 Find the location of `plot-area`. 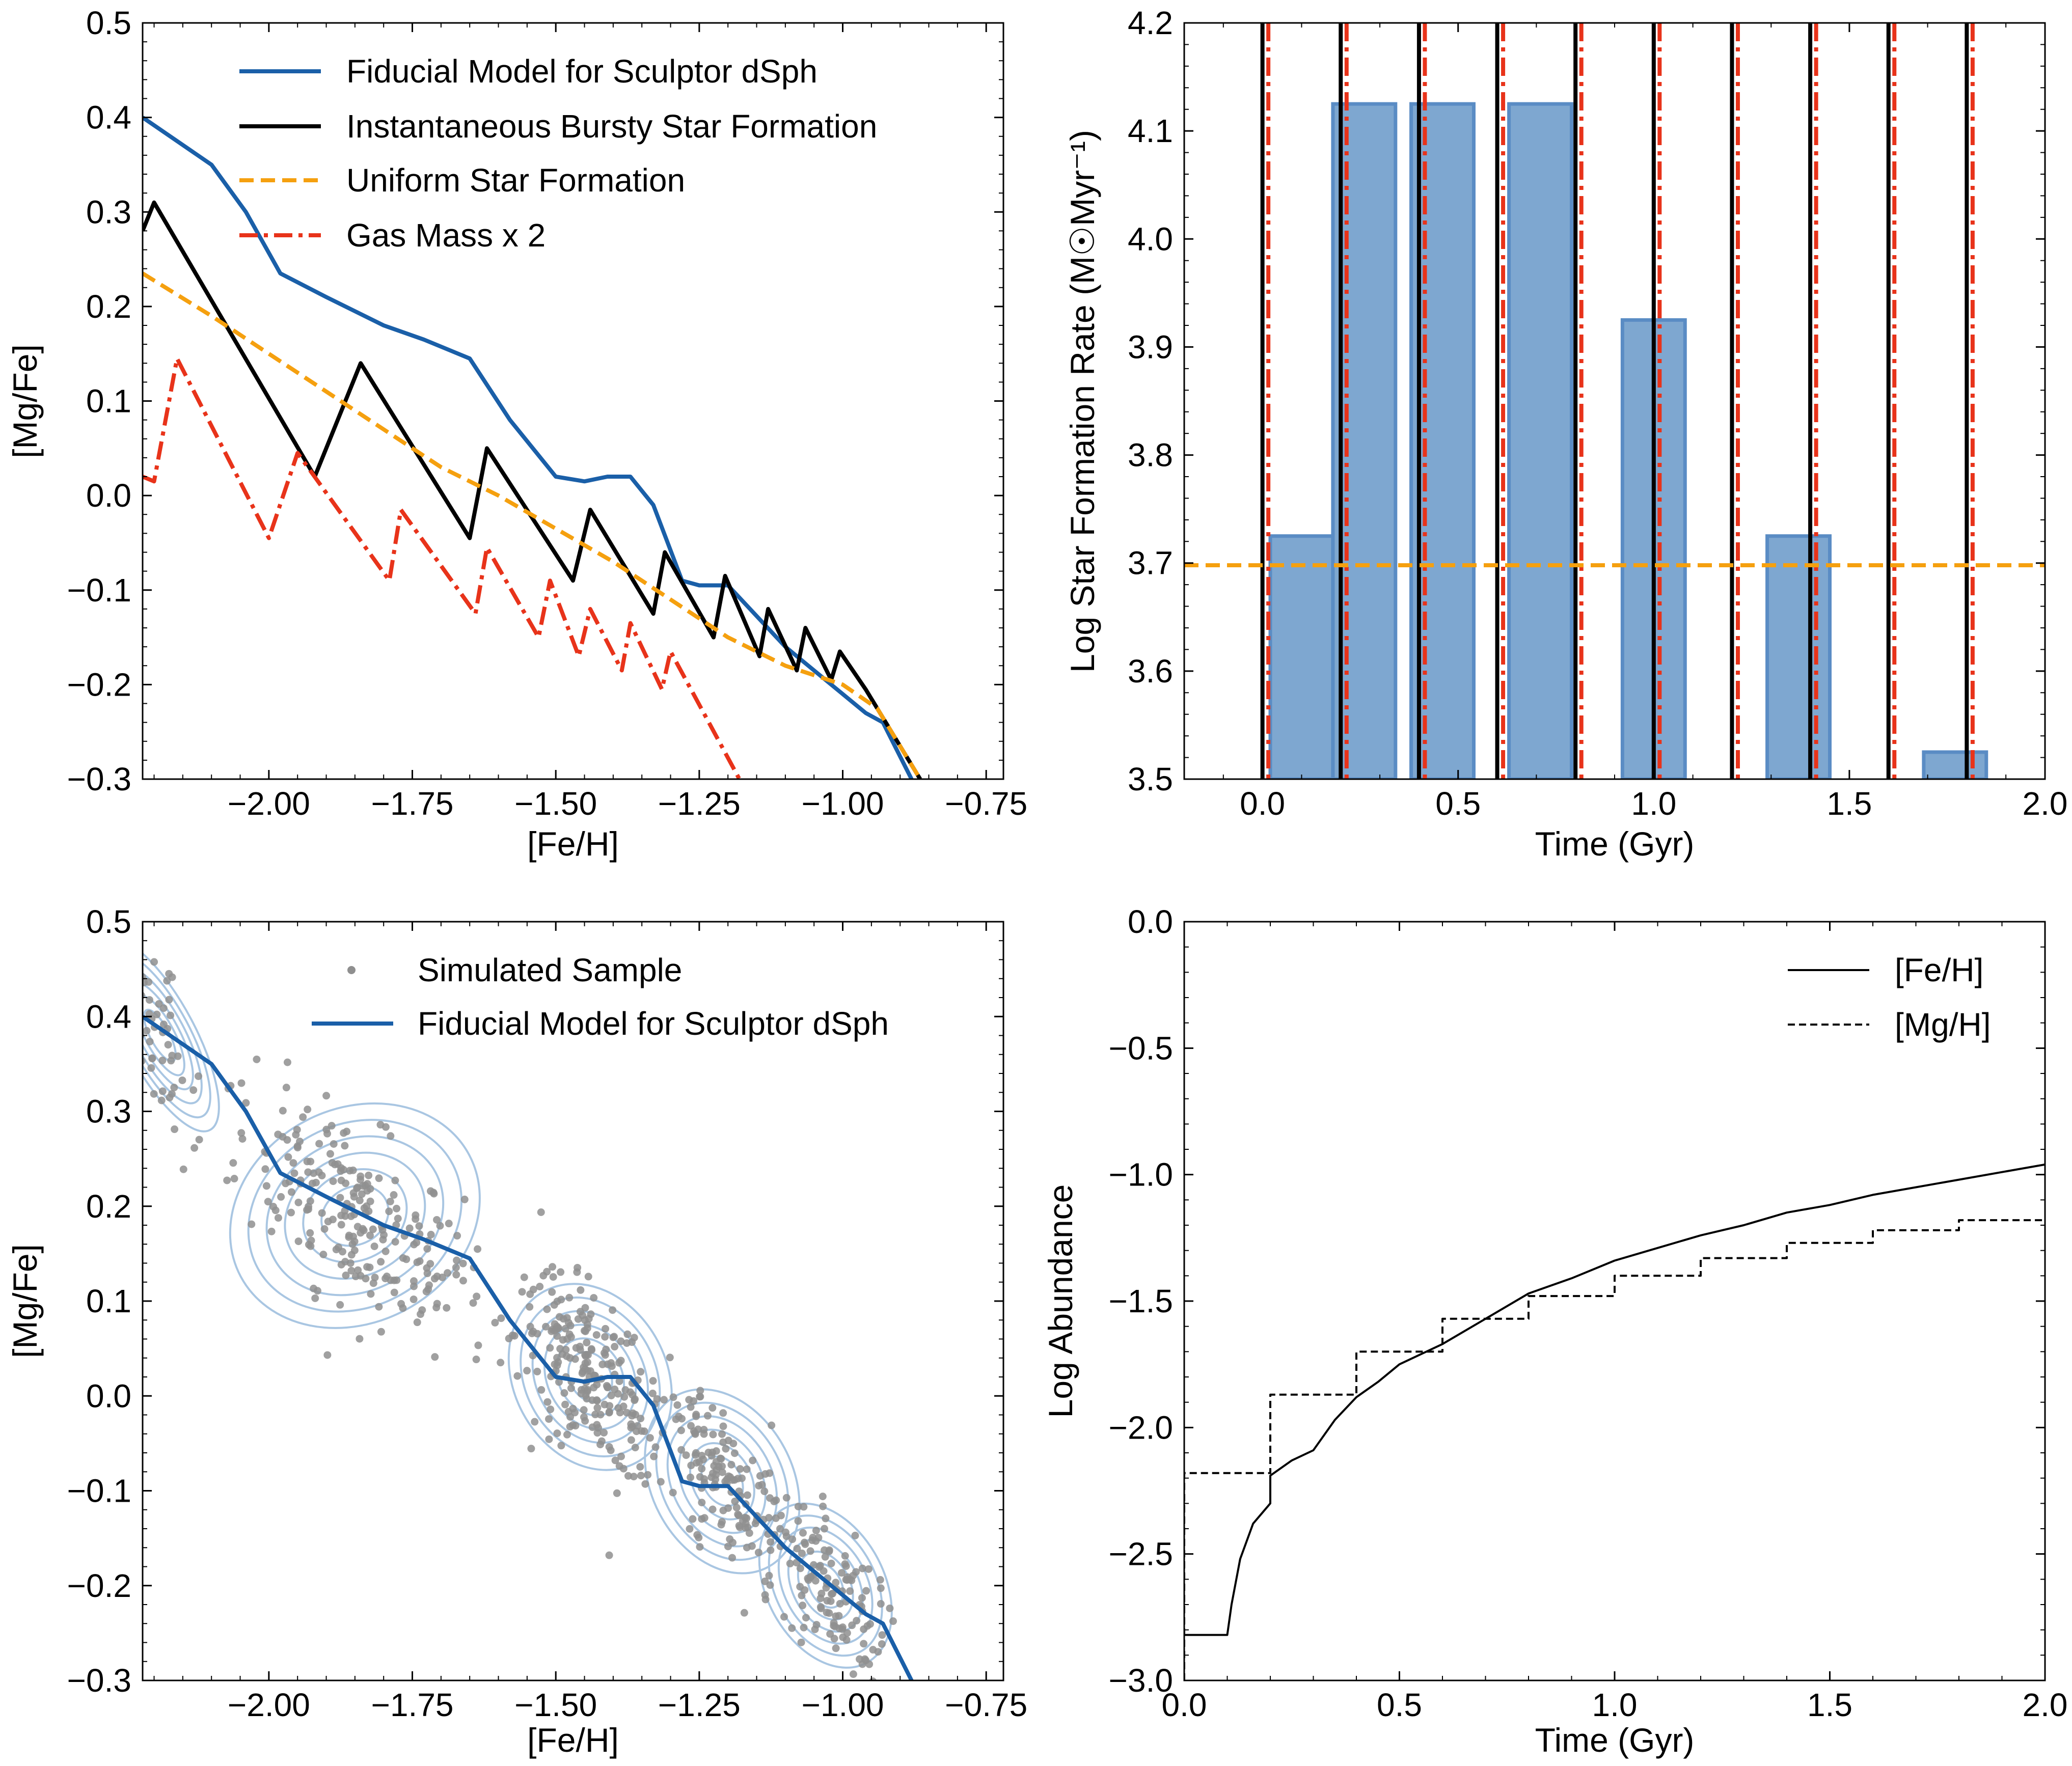

plot-area is located at coordinates (532, 447).